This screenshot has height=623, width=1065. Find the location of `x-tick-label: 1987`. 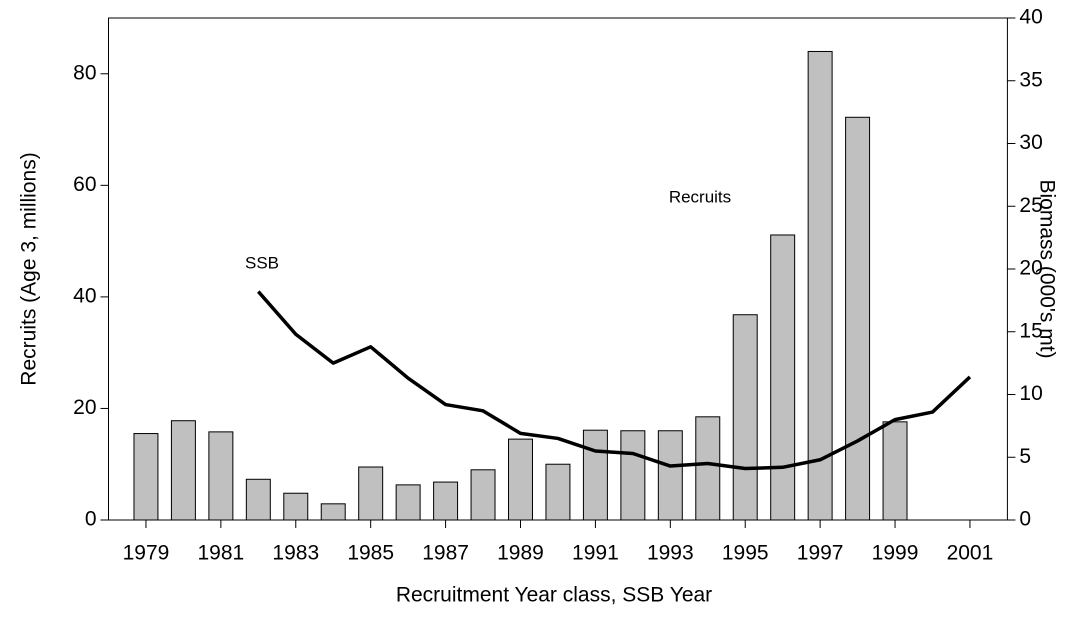

x-tick-label: 1987 is located at coordinates (445, 553).